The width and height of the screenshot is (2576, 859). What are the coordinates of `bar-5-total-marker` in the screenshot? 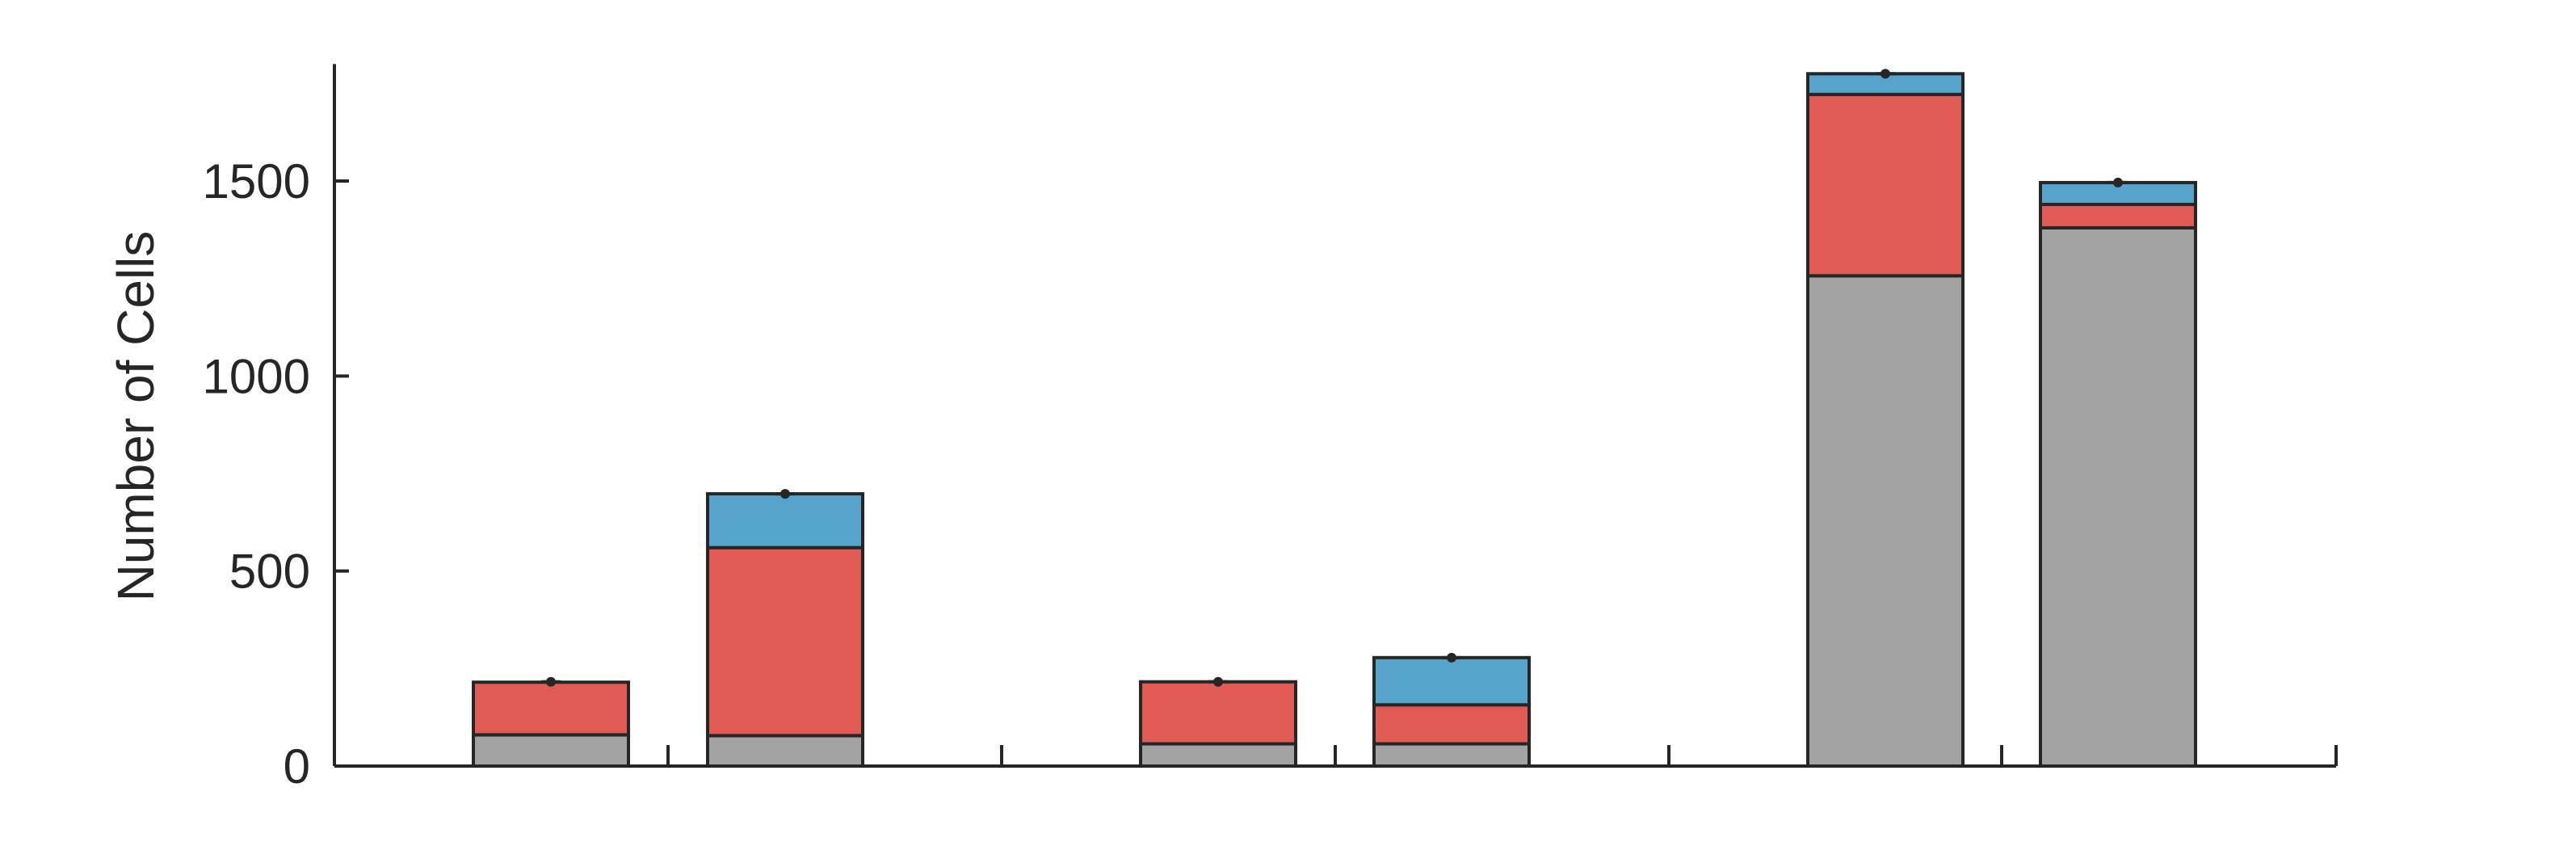 It's located at (1886, 74).